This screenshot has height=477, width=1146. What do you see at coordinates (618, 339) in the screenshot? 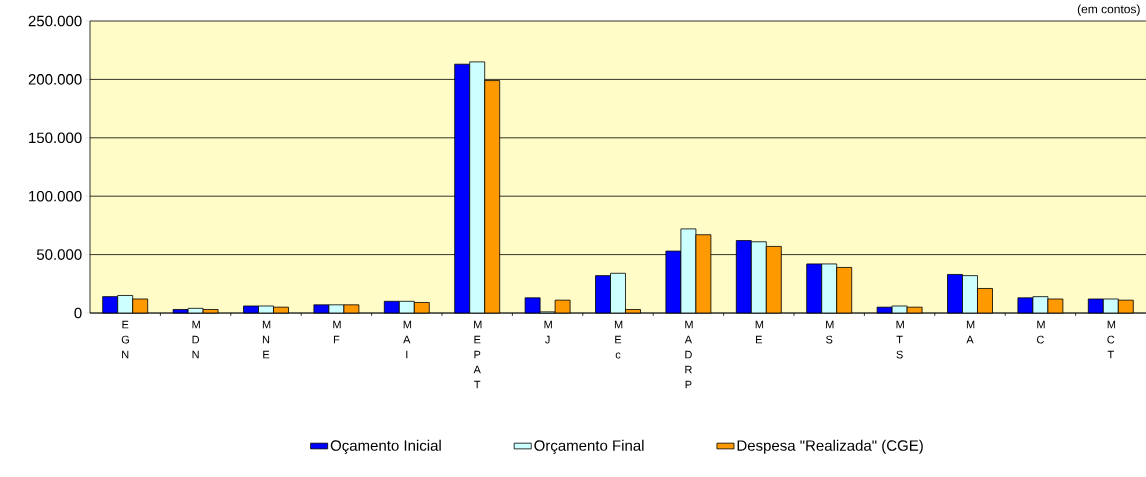
I see `x-tick-label: M E c` at bounding box center [618, 339].